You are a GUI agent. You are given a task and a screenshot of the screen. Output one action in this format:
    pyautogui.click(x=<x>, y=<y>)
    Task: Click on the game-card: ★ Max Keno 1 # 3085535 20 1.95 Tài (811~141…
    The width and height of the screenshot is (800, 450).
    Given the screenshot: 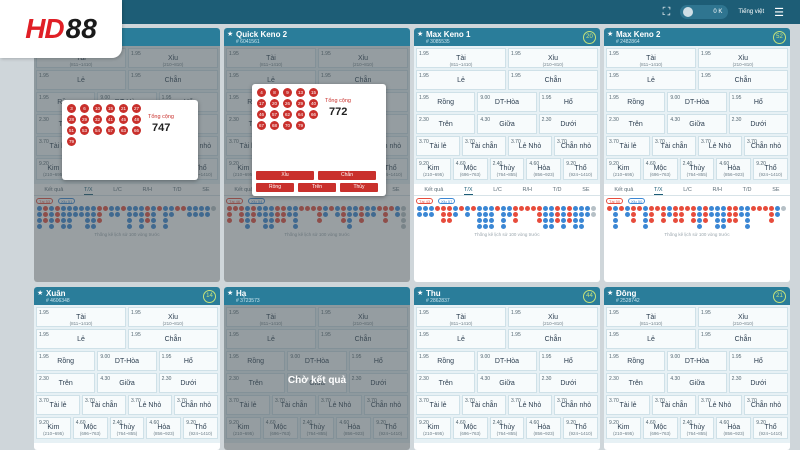 What is the action you would take?
    pyautogui.click(x=507, y=155)
    